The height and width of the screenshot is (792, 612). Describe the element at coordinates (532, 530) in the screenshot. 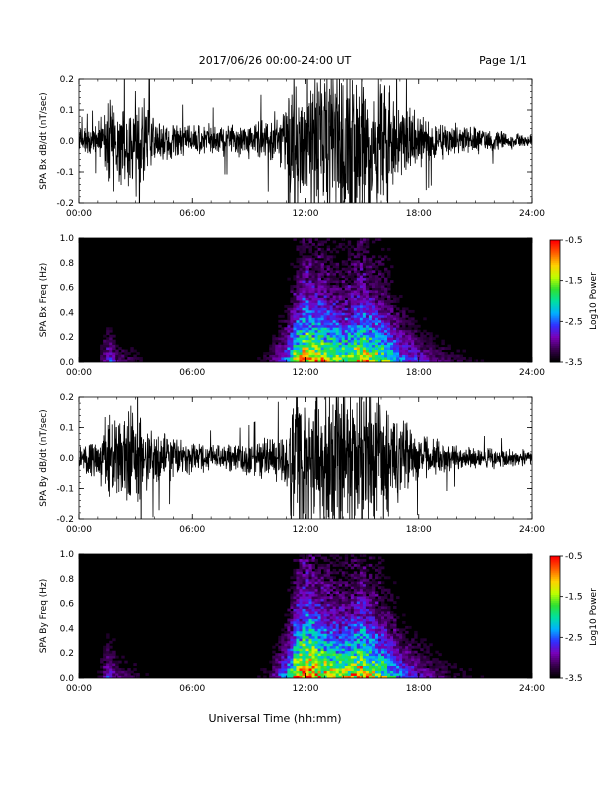

I see `x-tick-label: 24:00` at that location.